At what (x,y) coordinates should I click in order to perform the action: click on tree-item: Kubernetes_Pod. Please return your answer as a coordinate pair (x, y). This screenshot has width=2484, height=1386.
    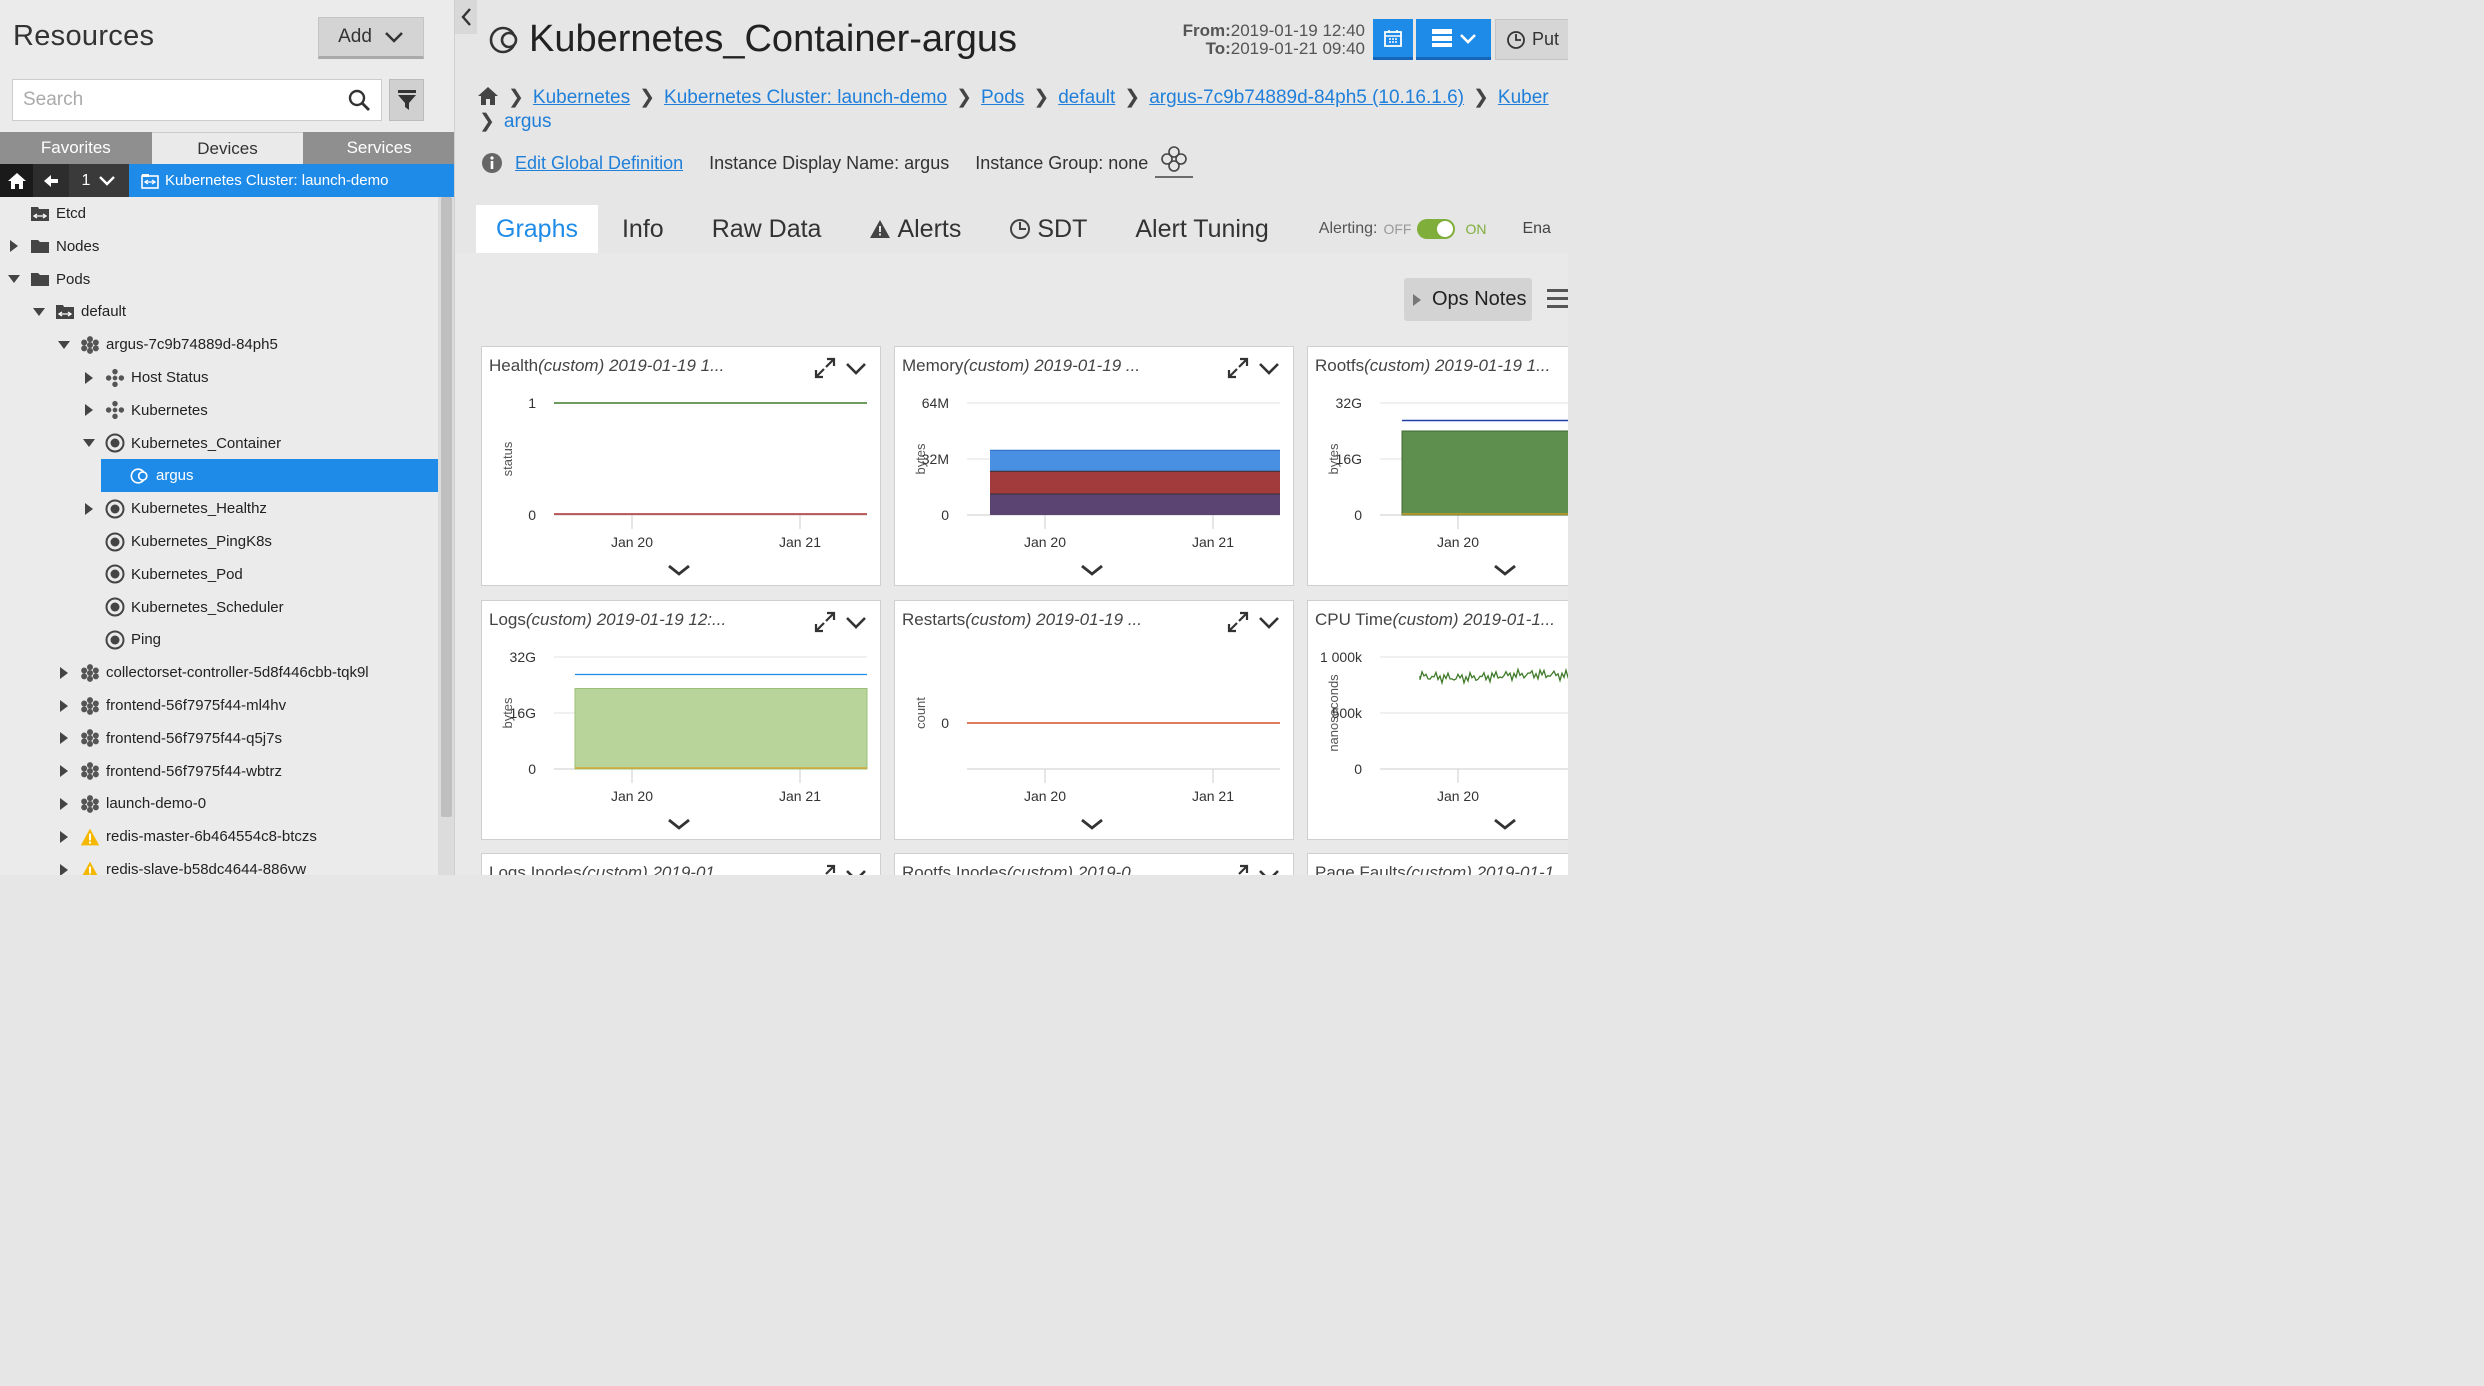
    Looking at the image, I should click on (219, 574).